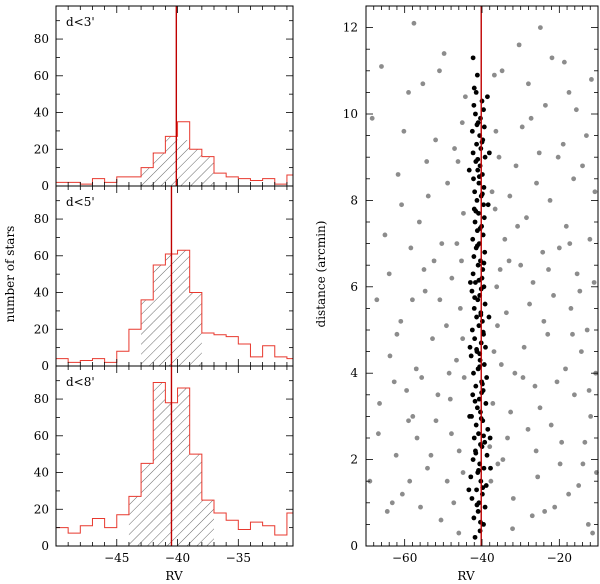 This screenshot has height=584, width=600. I want to click on x-tick-label: −40, so click(177, 558).